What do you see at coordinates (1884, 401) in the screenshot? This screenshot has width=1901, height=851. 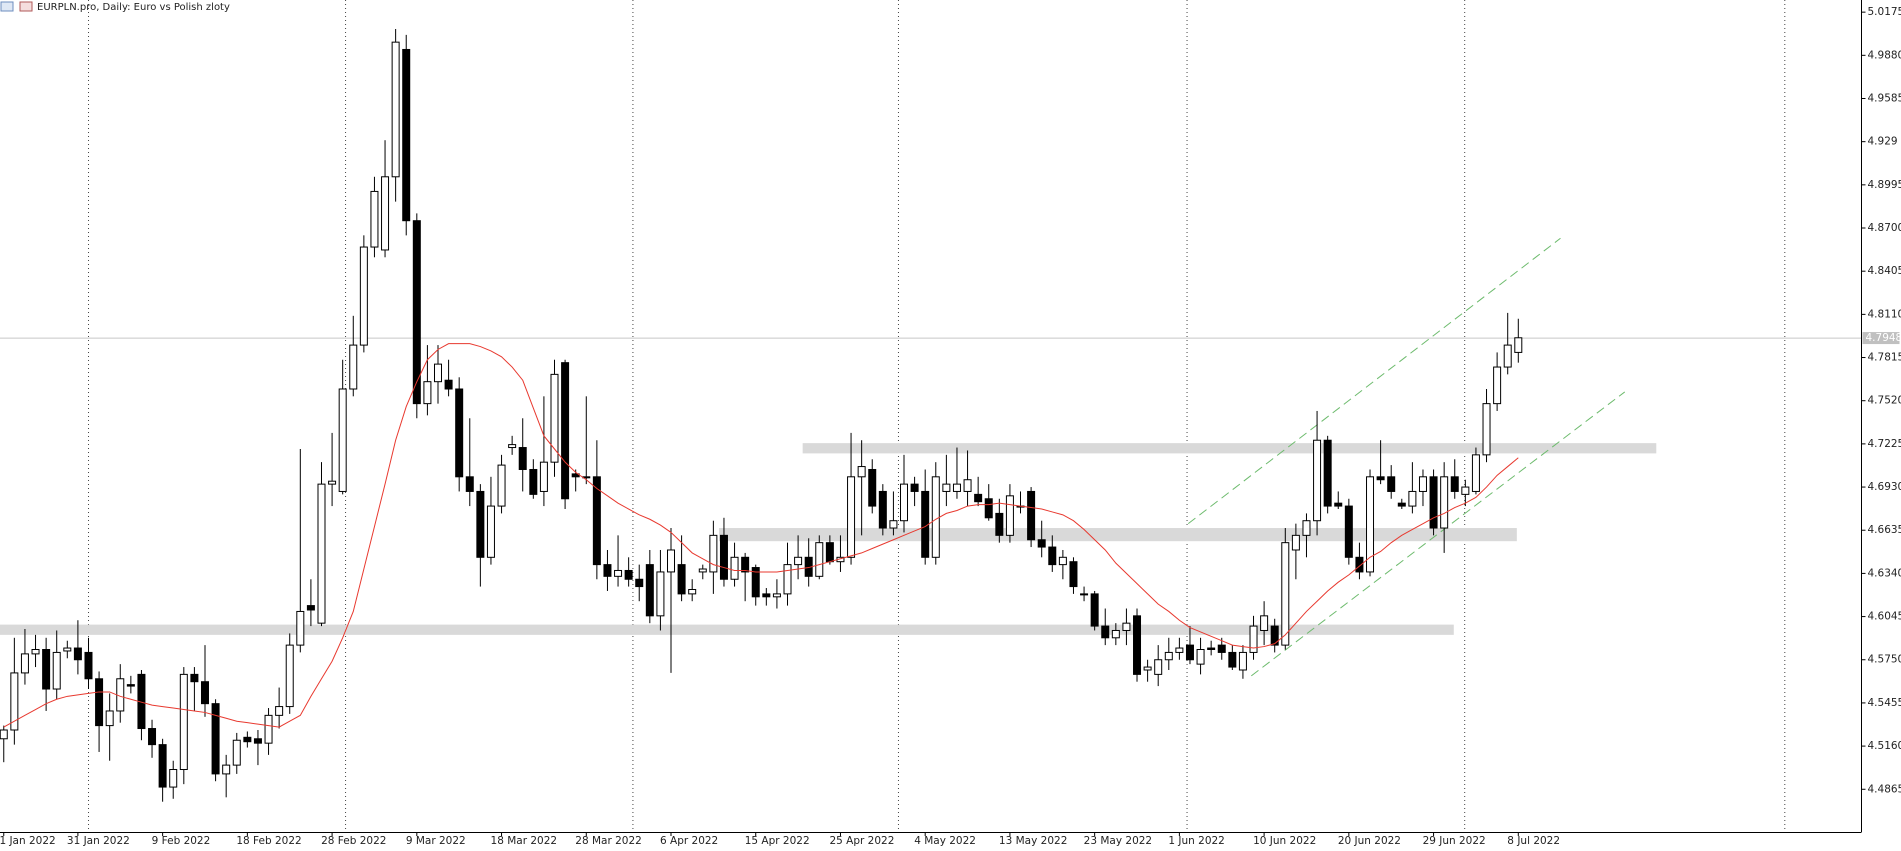 I see `y-tick-label: 4.7520` at bounding box center [1884, 401].